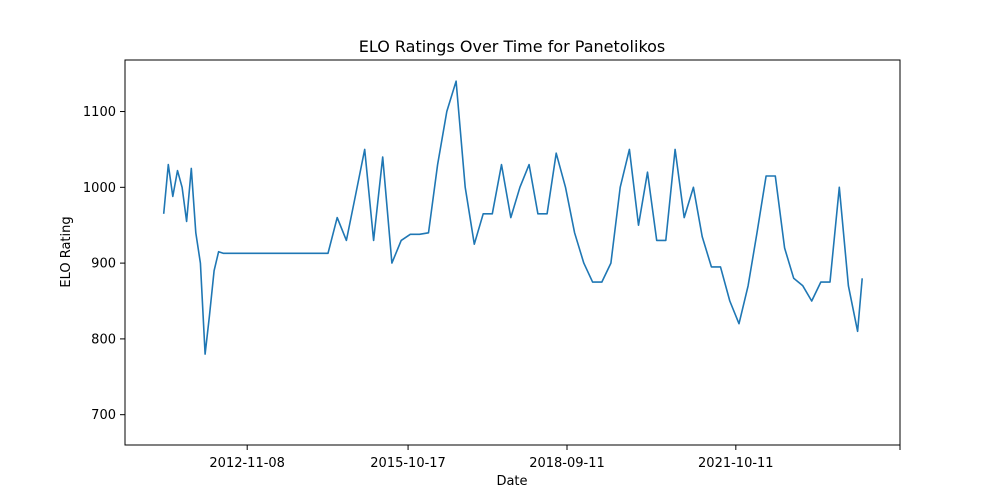  What do you see at coordinates (99, 112) in the screenshot?
I see `y-tick-label: 1100` at bounding box center [99, 112].